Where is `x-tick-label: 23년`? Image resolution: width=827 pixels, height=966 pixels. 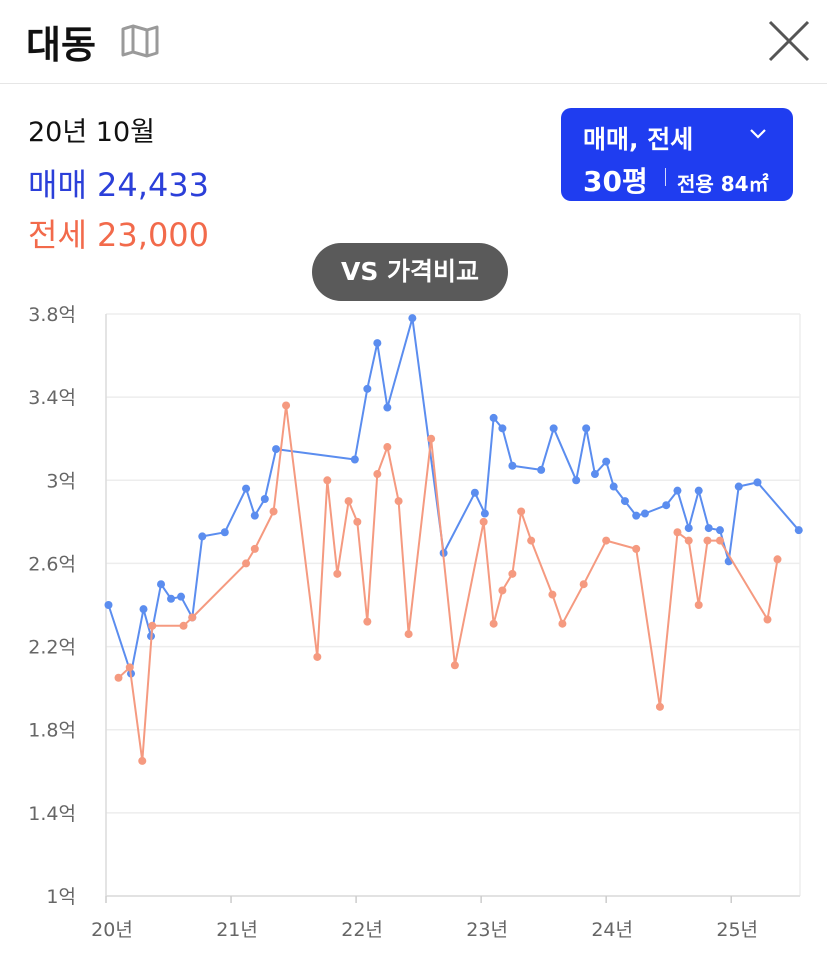
x-tick-label: 23년 is located at coordinates (487, 930).